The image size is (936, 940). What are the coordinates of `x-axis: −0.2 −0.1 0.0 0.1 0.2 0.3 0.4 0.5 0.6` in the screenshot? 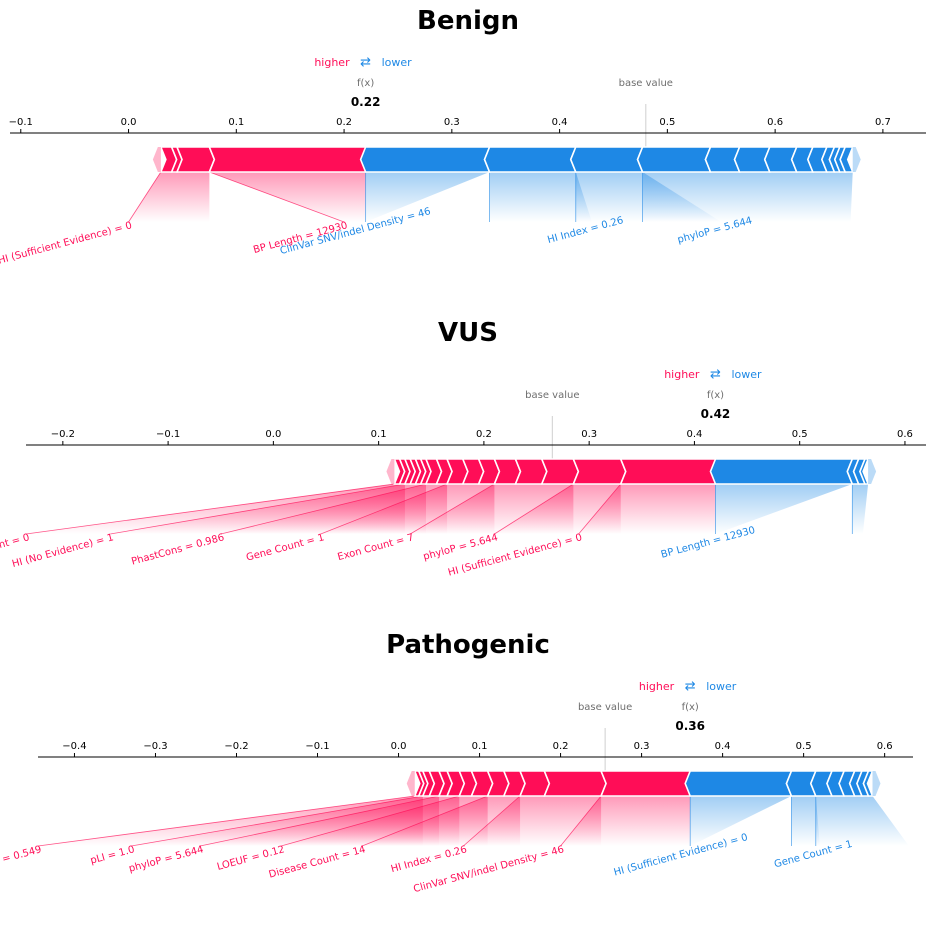 It's located at (476, 437).